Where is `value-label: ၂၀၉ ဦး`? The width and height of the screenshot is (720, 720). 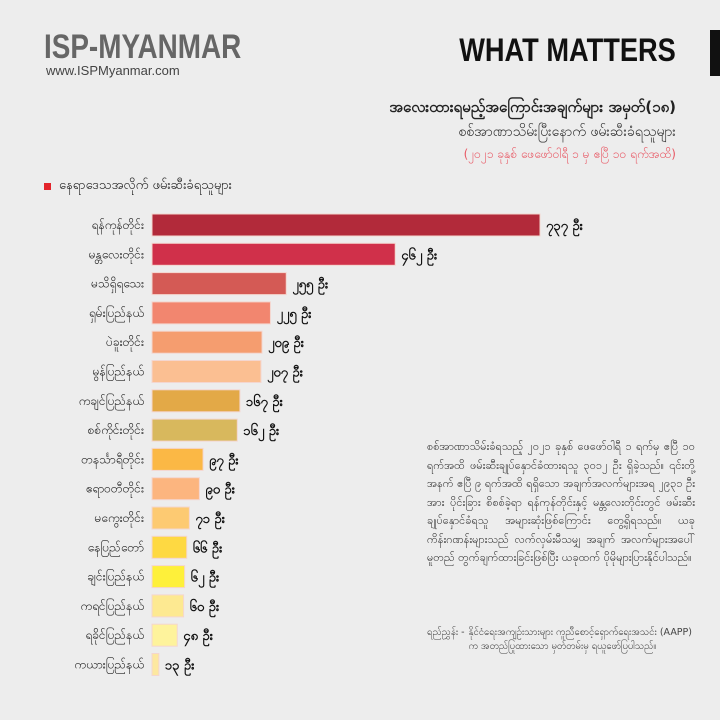 value-label: ၂၀၉ ဦး is located at coordinates (286, 344).